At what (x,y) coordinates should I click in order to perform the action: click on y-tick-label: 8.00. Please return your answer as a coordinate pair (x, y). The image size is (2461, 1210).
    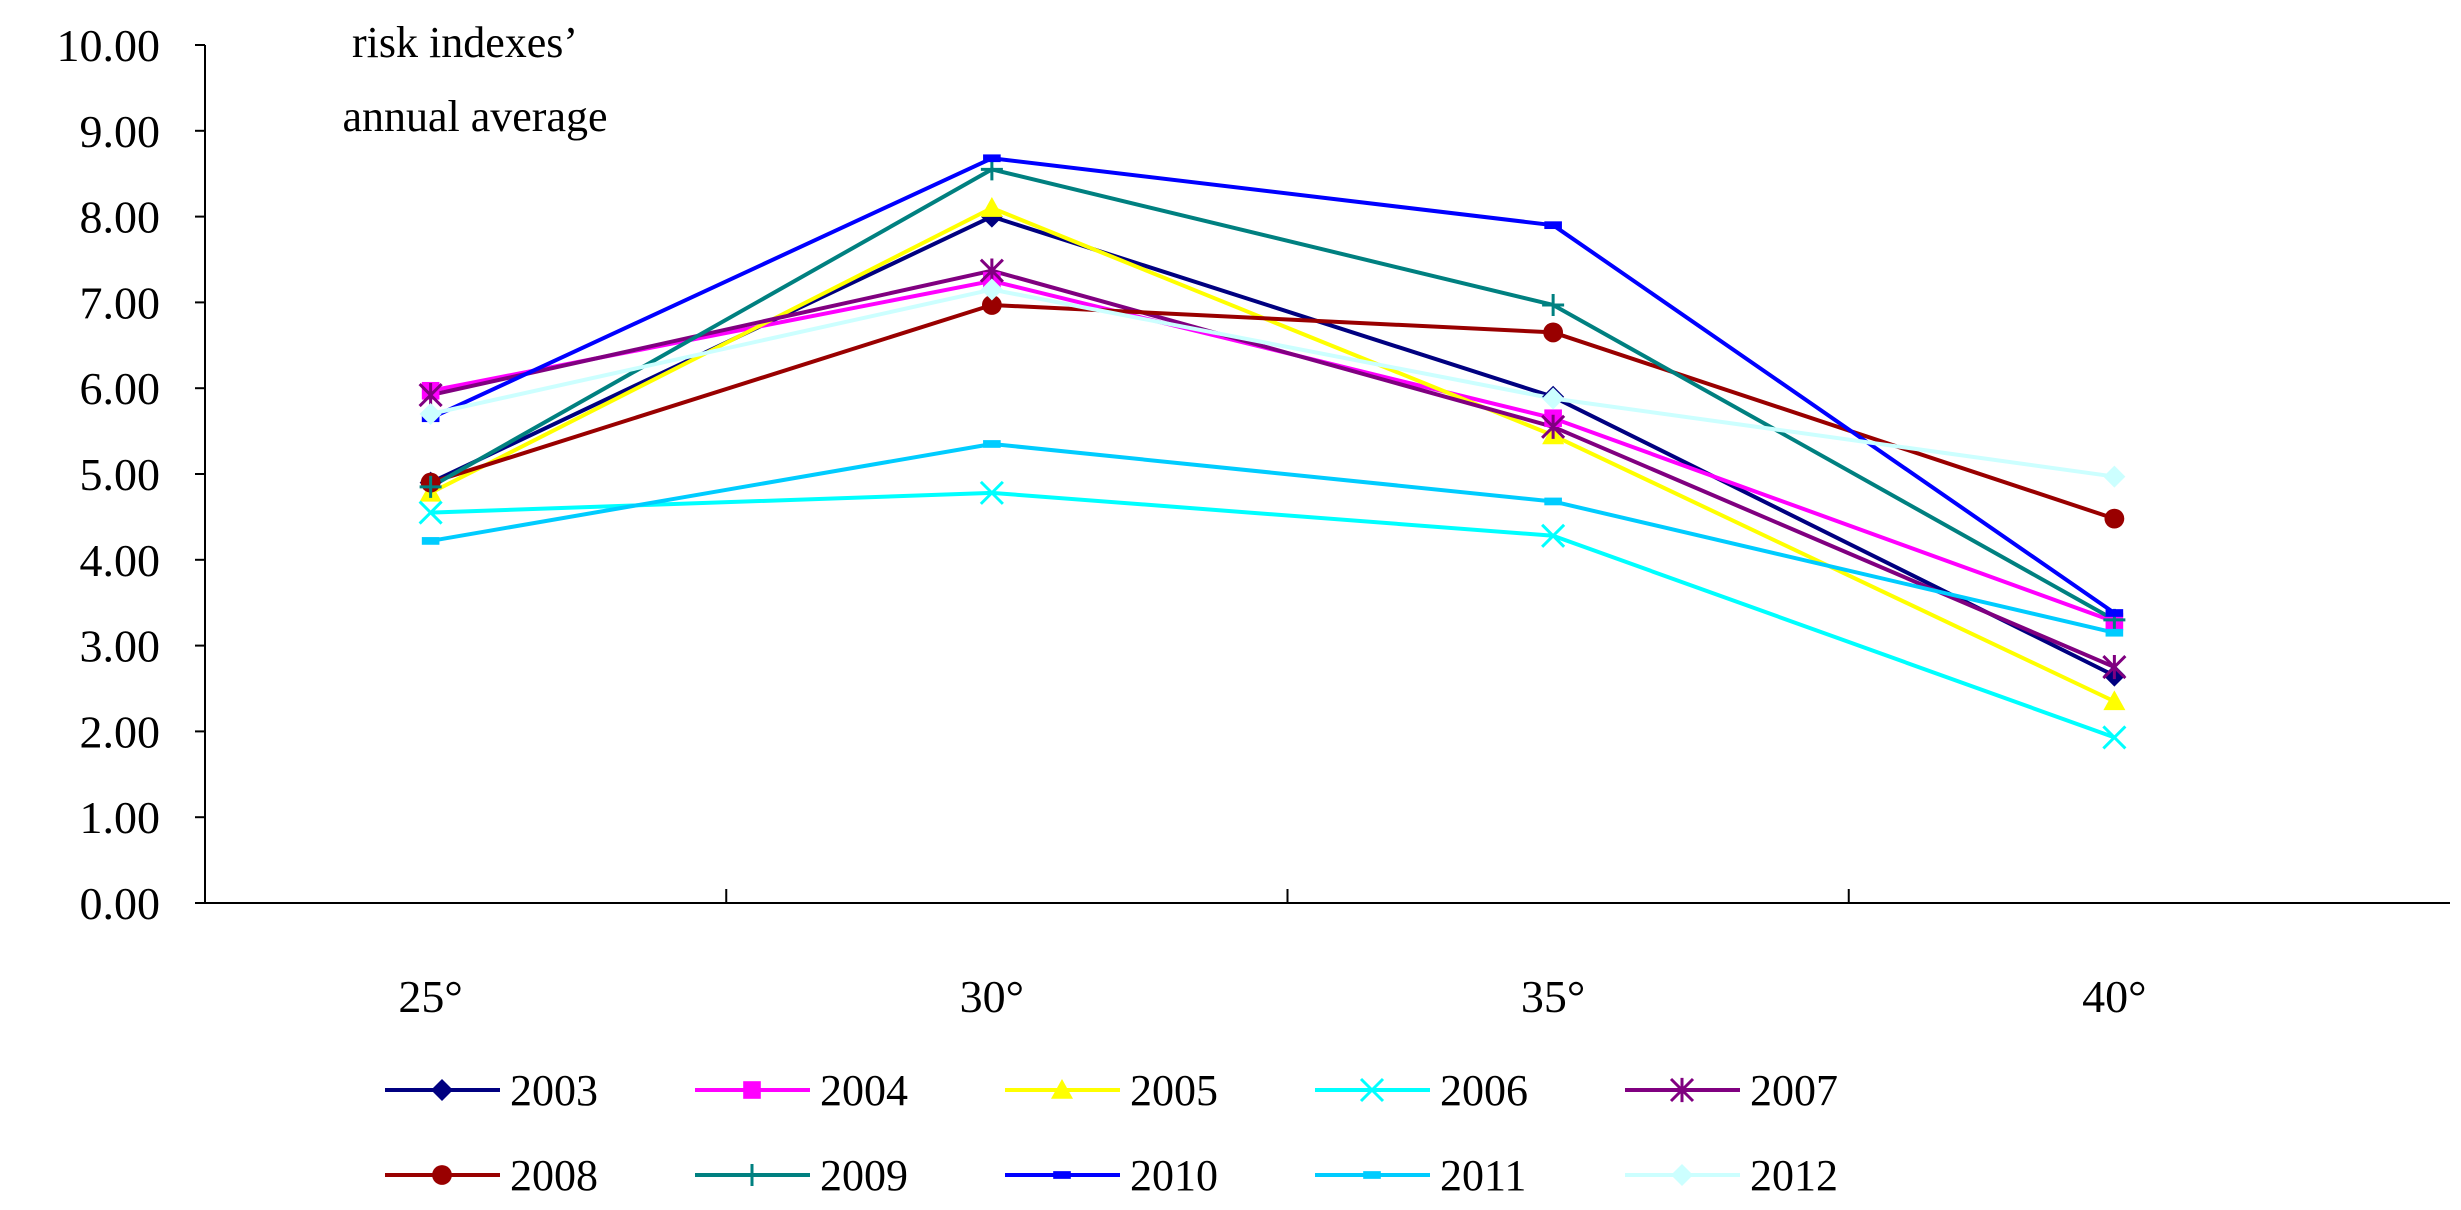
    Looking at the image, I should click on (120, 217).